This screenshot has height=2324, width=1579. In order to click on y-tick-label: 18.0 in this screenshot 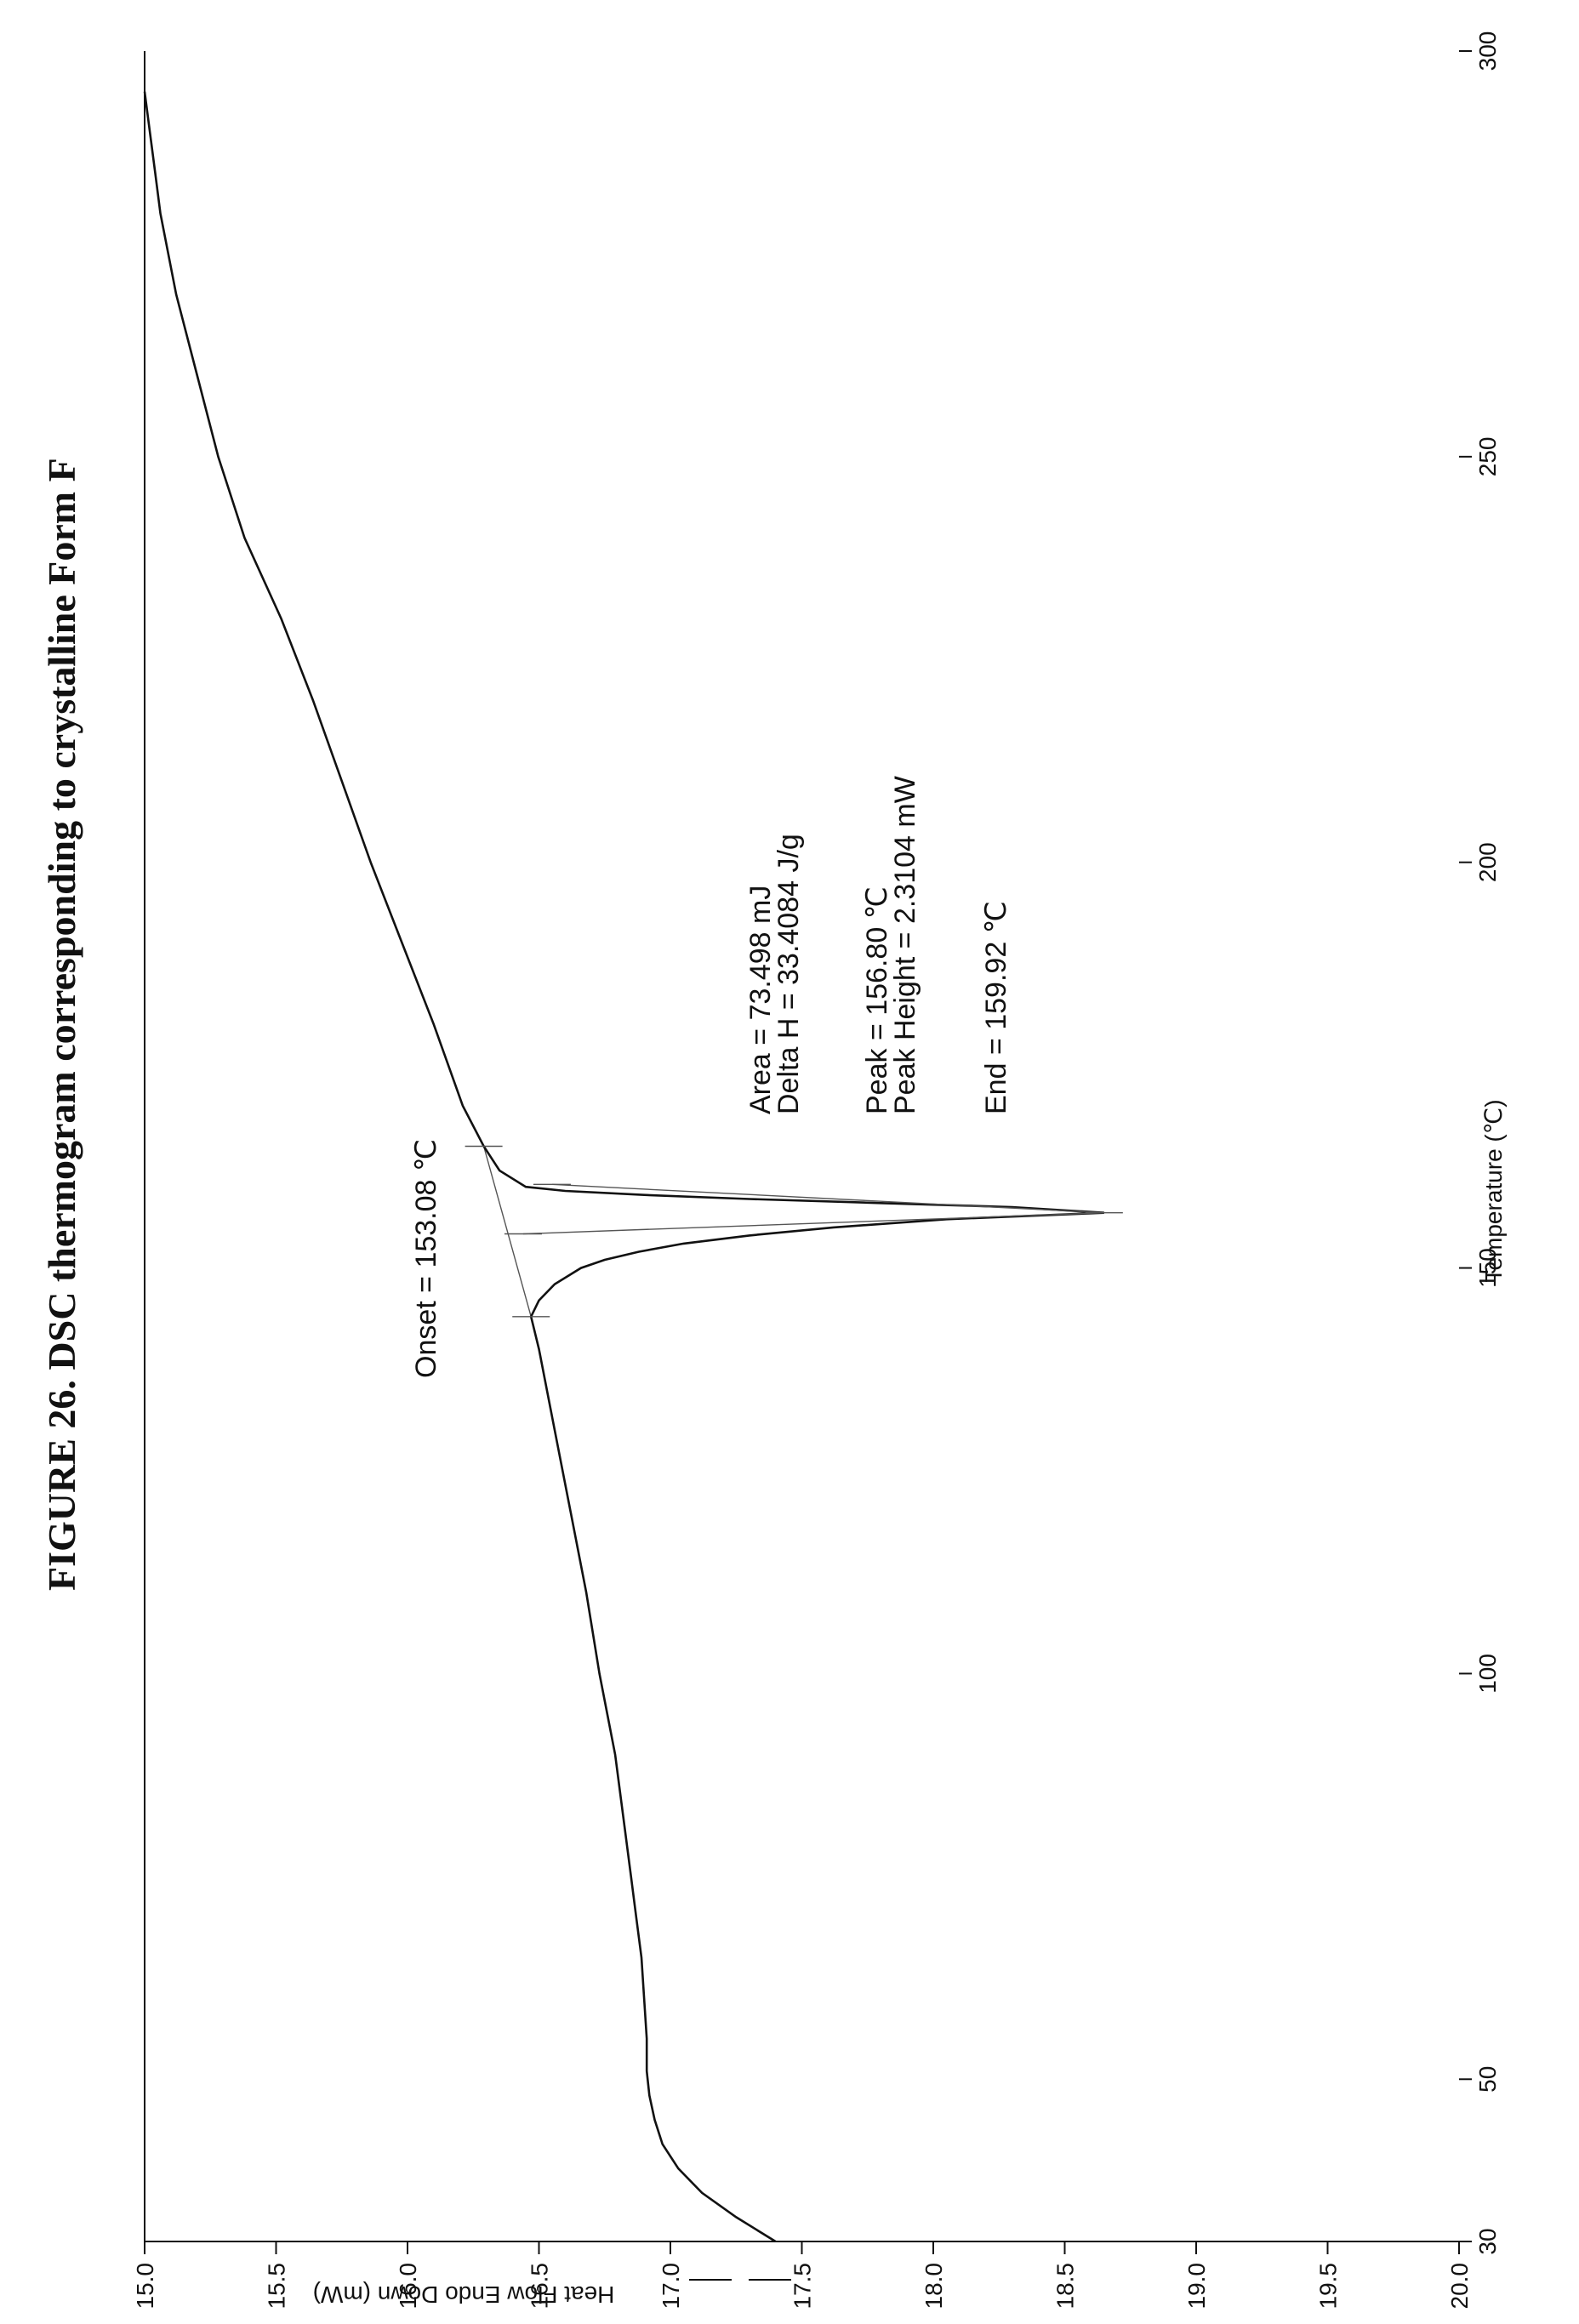, I will do `click(934, 2287)`.